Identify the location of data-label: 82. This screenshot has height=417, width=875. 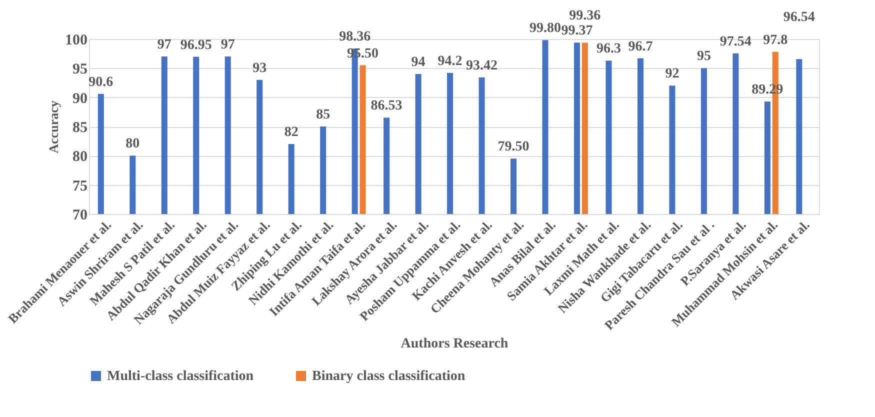
(291, 132).